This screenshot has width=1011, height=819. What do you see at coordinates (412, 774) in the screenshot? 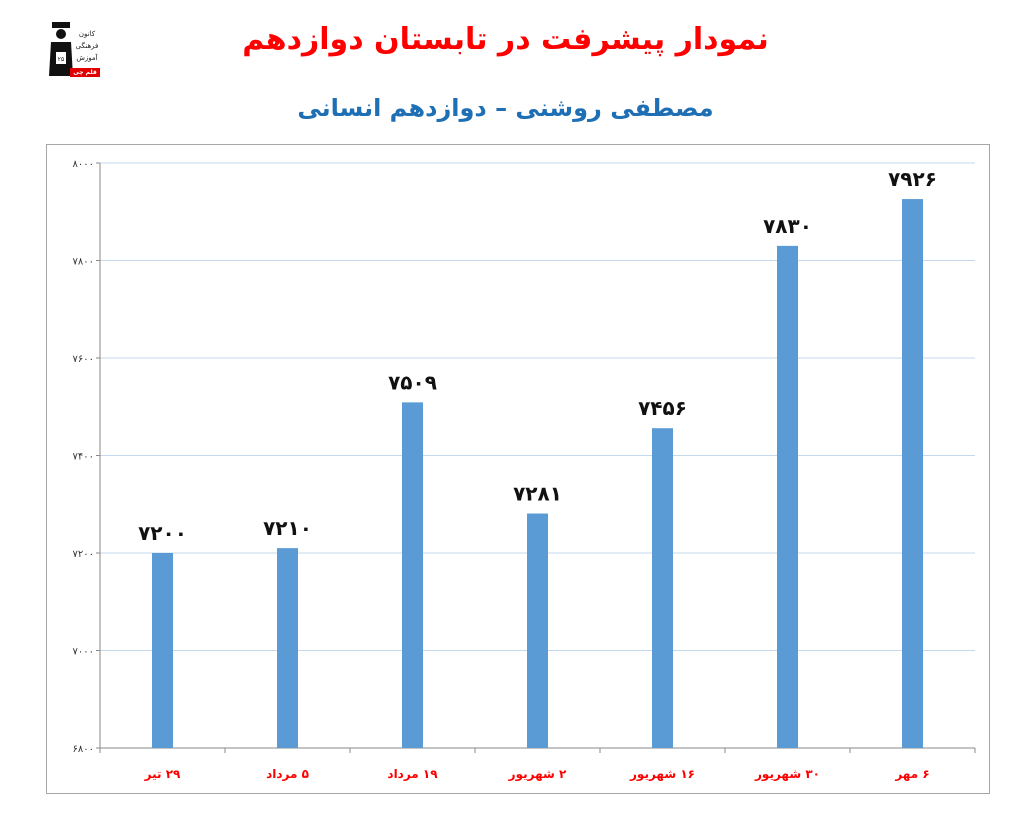
I see `x-tick-label: ۱۹ مرداد` at bounding box center [412, 774].